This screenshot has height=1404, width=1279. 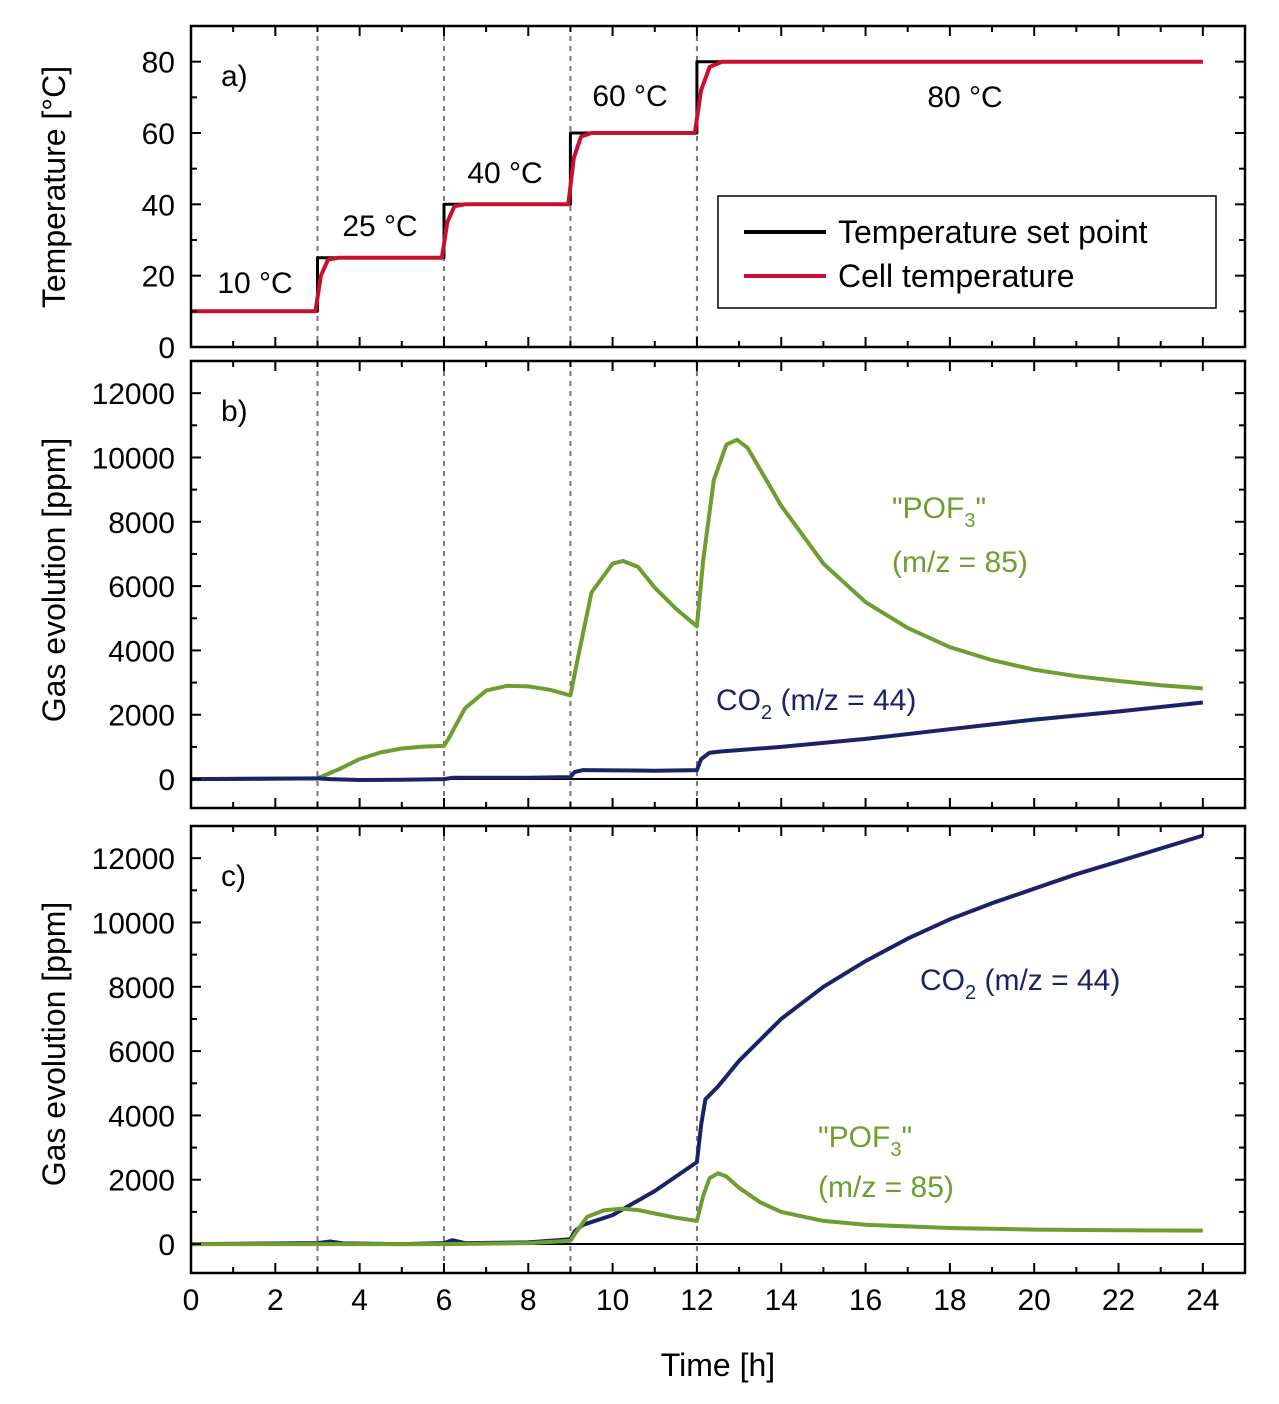 I want to click on x-tick-label: 12, so click(x=696, y=1300).